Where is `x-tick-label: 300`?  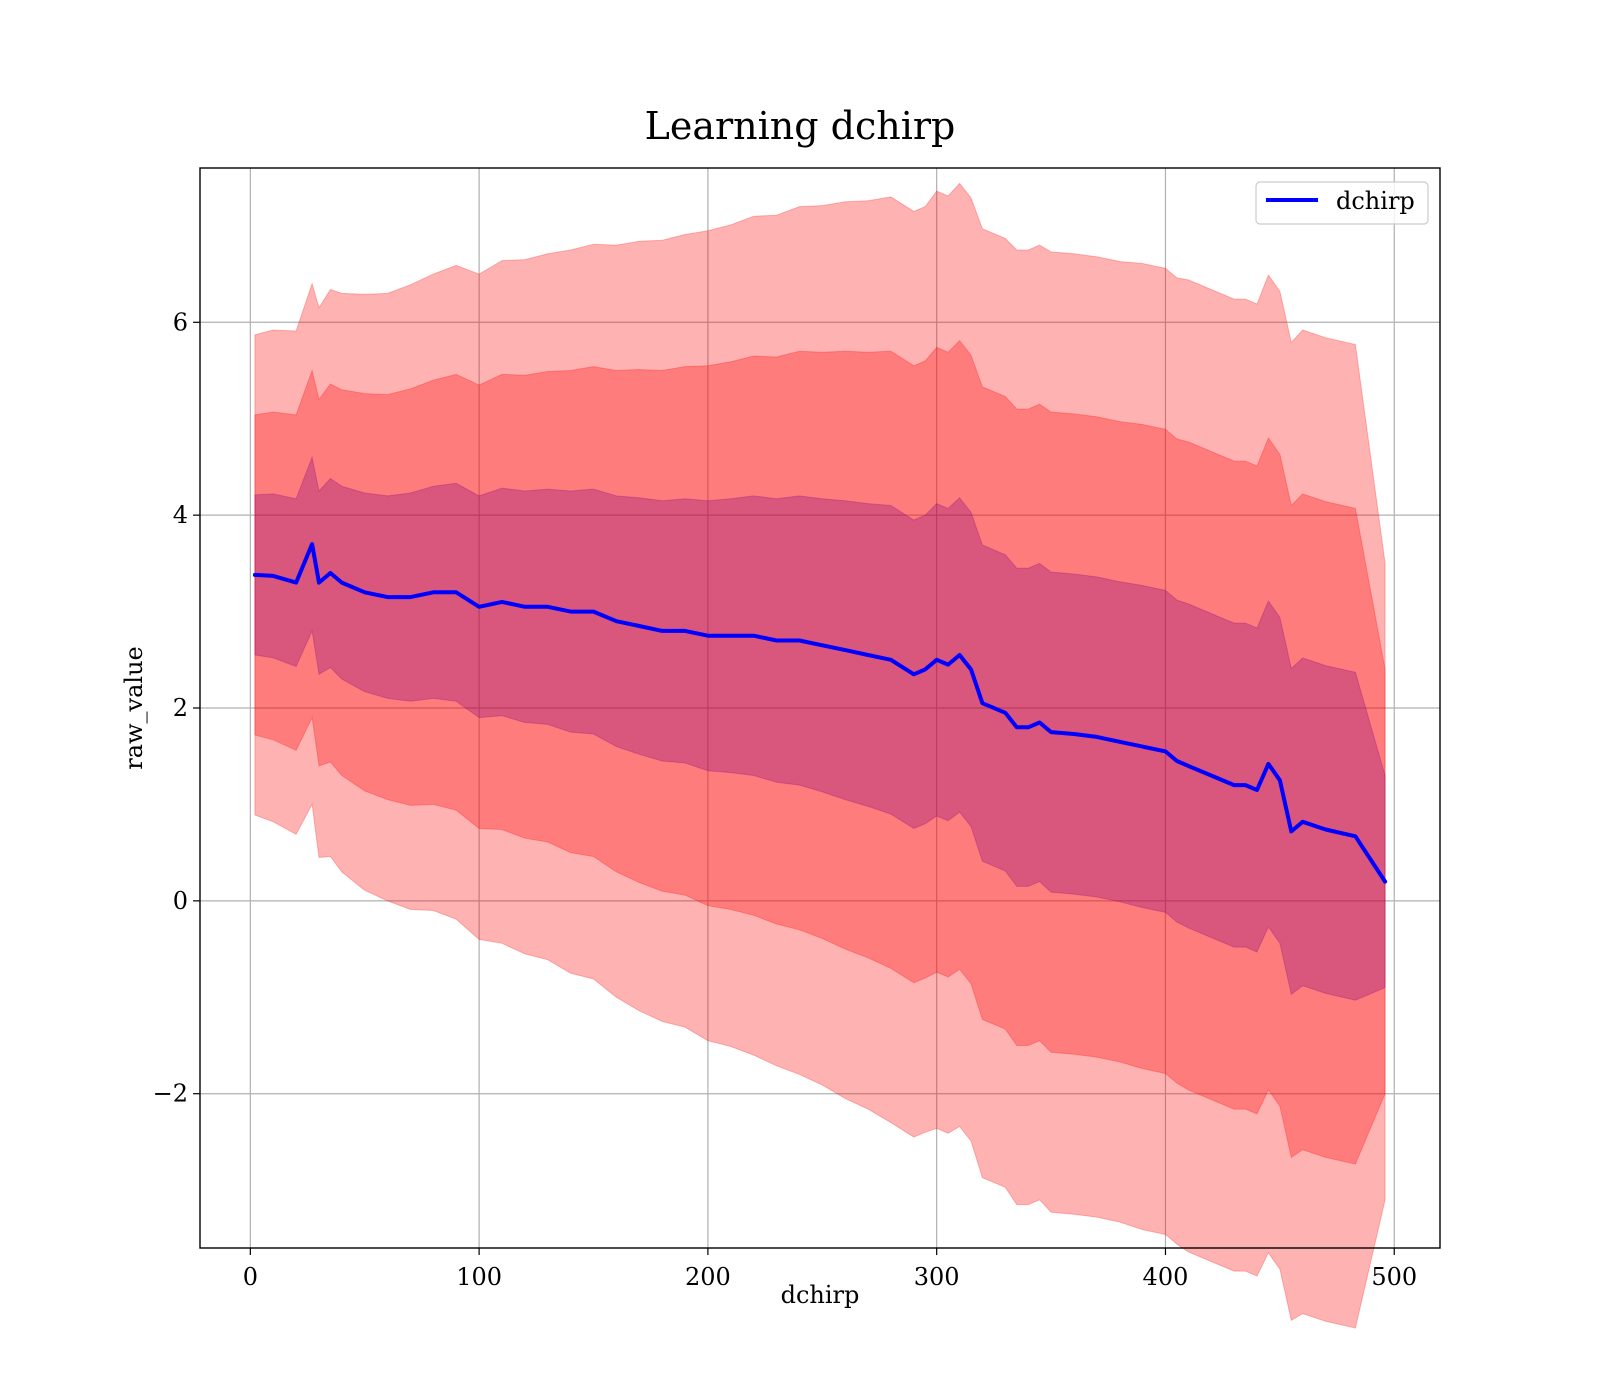
x-tick-label: 300 is located at coordinates (937, 1277).